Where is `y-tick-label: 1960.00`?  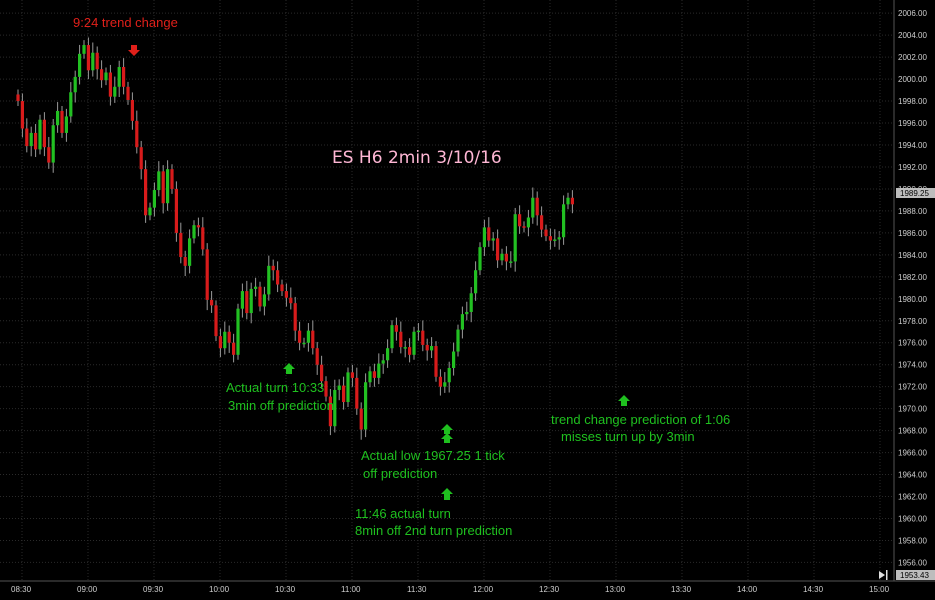
y-tick-label: 1960.00 is located at coordinates (912, 518).